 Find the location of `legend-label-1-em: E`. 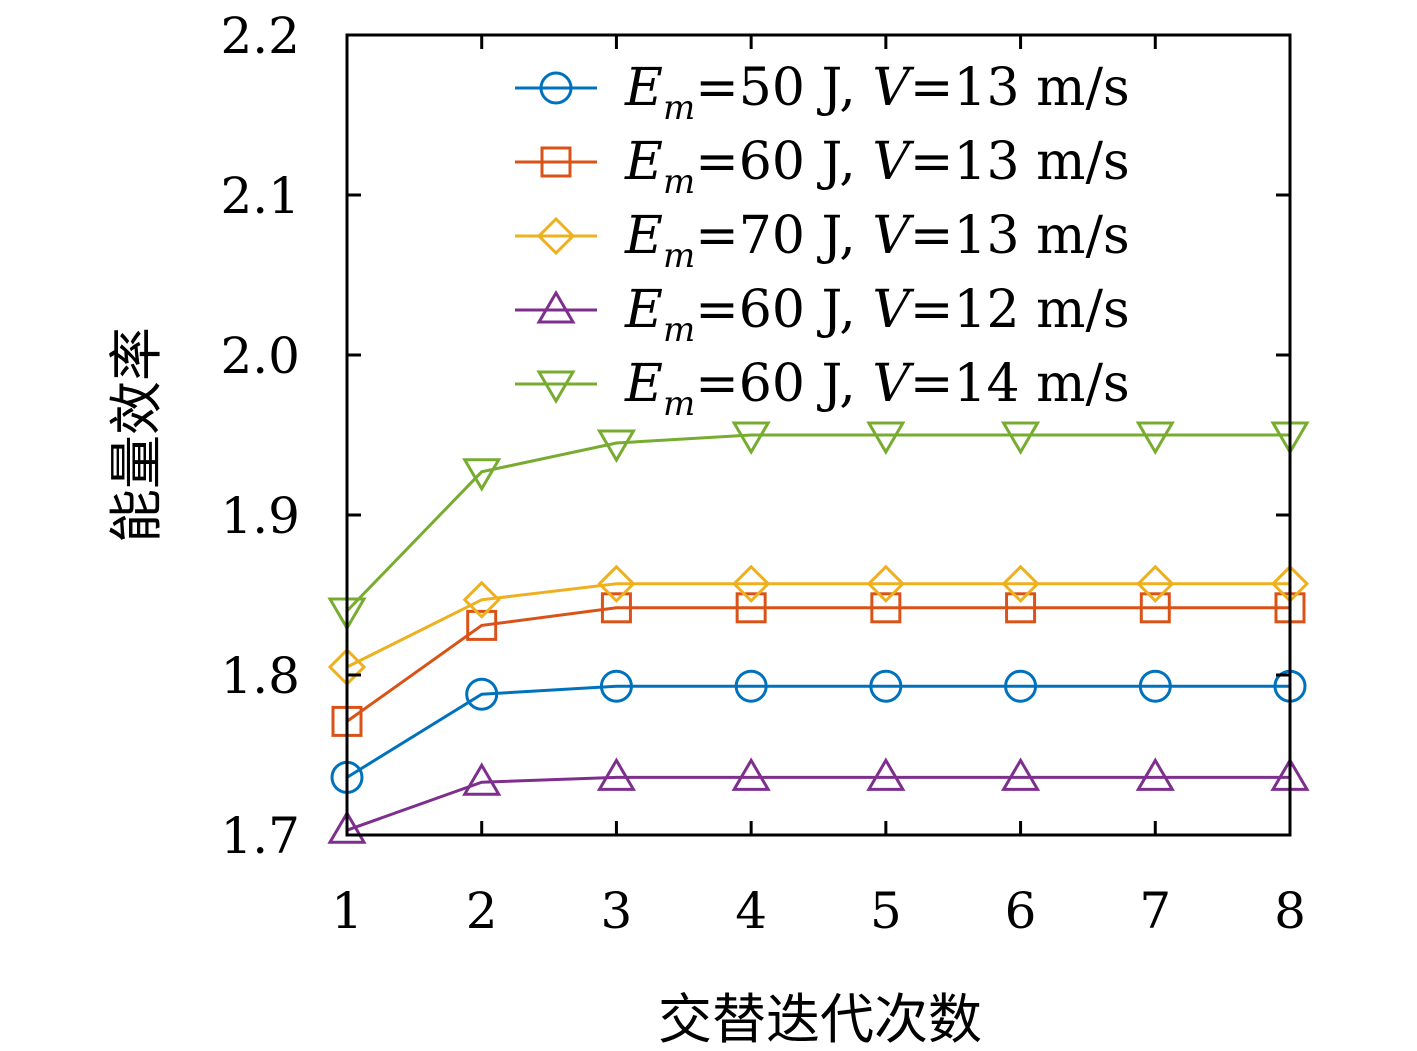

legend-label-1-em: E is located at coordinates (643, 88).